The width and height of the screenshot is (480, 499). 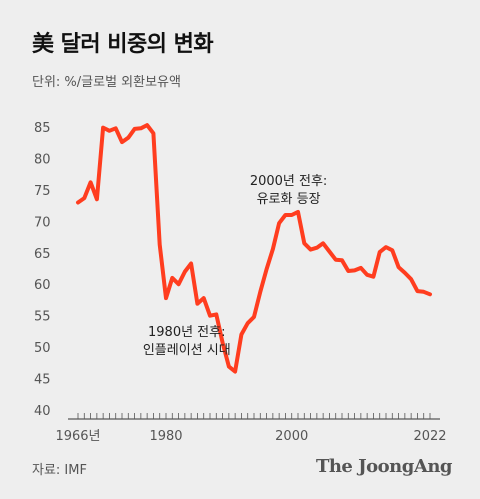 What do you see at coordinates (123, 44) in the screenshot?
I see `chart-title: 美 달러 비중의 변화` at bounding box center [123, 44].